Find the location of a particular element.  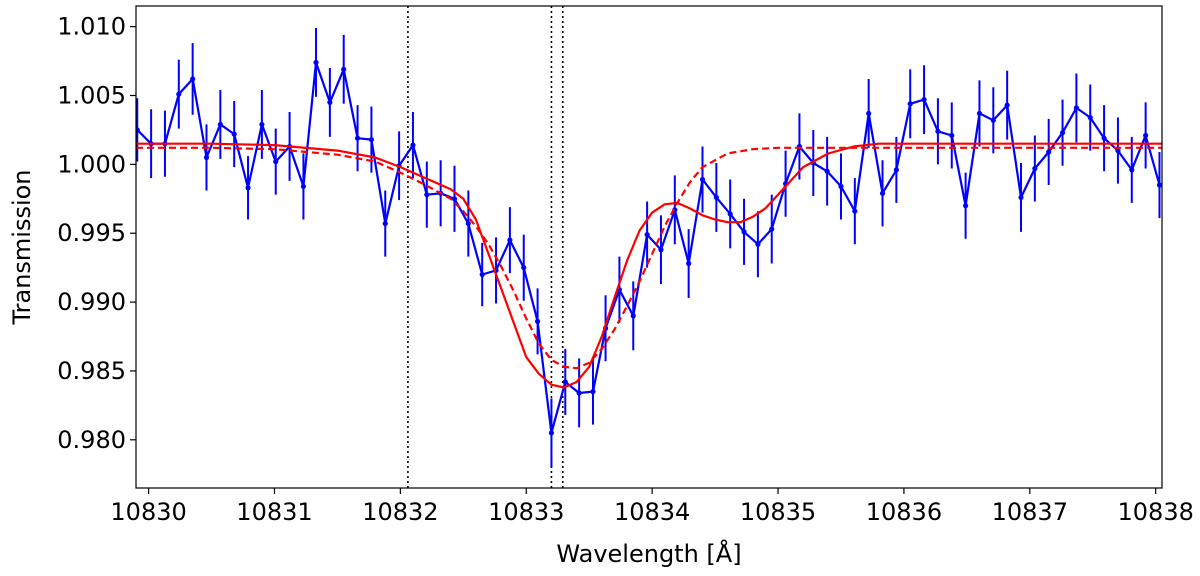

y-tick-label: 0.995 is located at coordinates (91, 233).